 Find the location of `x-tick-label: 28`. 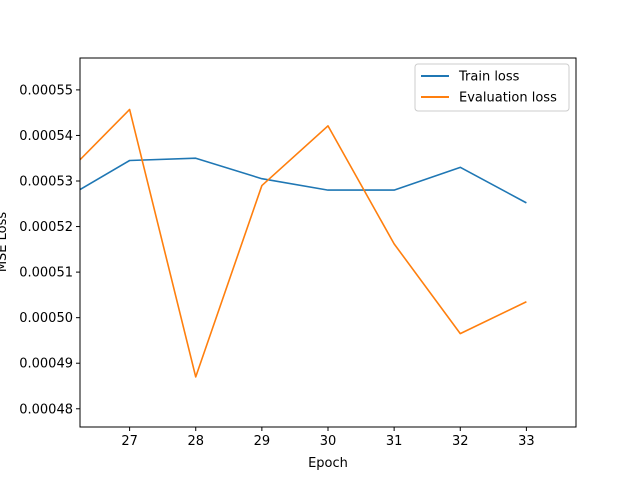

x-tick-label: 28 is located at coordinates (195, 441).